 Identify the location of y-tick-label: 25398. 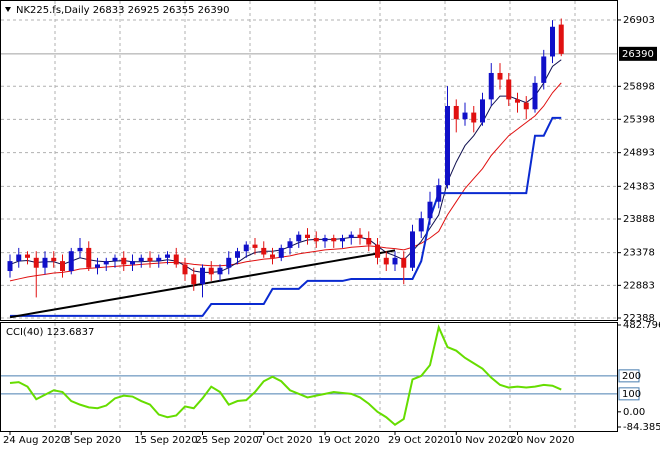
(639, 119).